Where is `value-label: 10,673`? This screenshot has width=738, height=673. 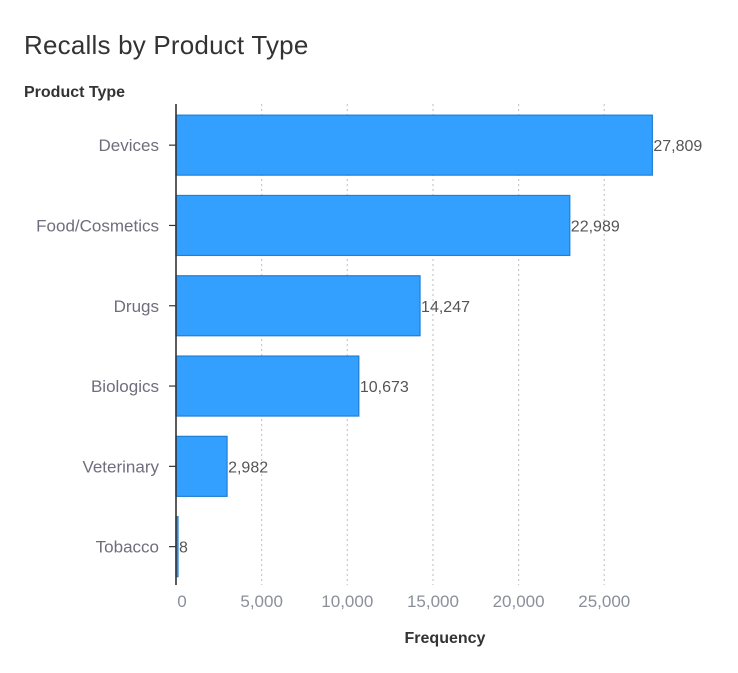 value-label: 10,673 is located at coordinates (384, 387).